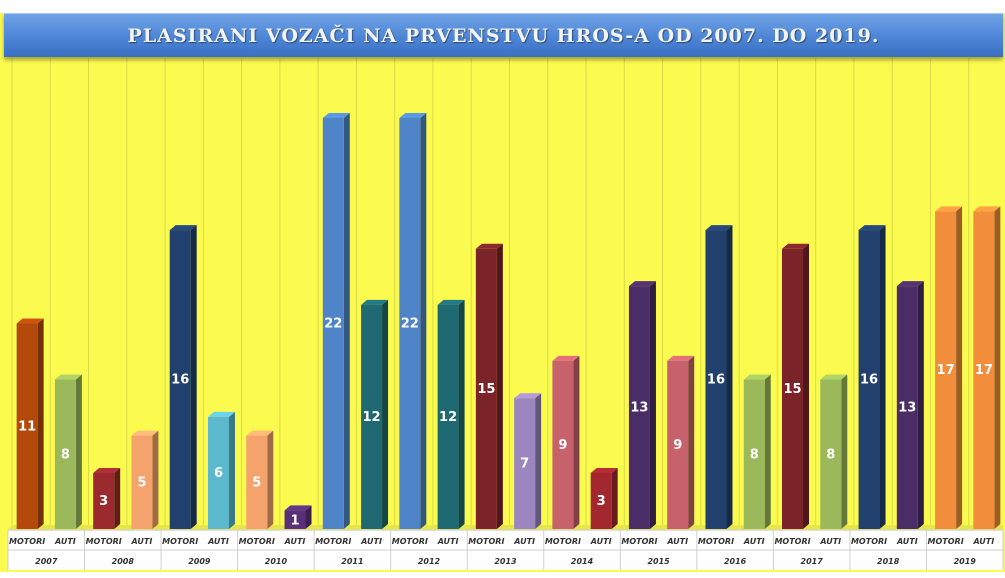 Image resolution: width=1005 pixels, height=578 pixels. What do you see at coordinates (658, 561) in the screenshot?
I see `year-label: 2015` at bounding box center [658, 561].